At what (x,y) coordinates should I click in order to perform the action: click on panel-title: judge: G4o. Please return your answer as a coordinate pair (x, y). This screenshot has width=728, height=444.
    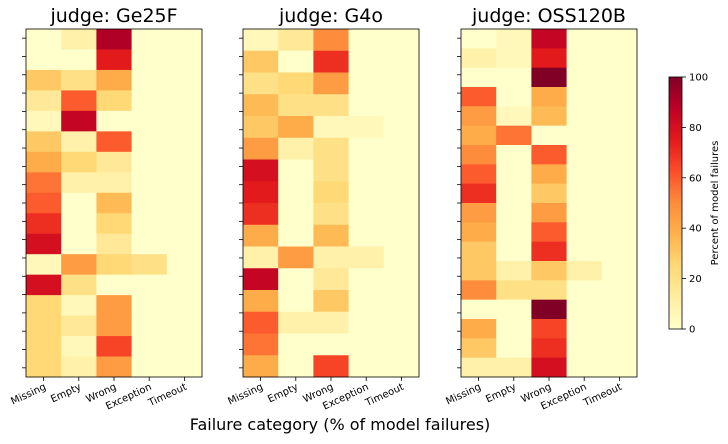
    Looking at the image, I should click on (330, 16).